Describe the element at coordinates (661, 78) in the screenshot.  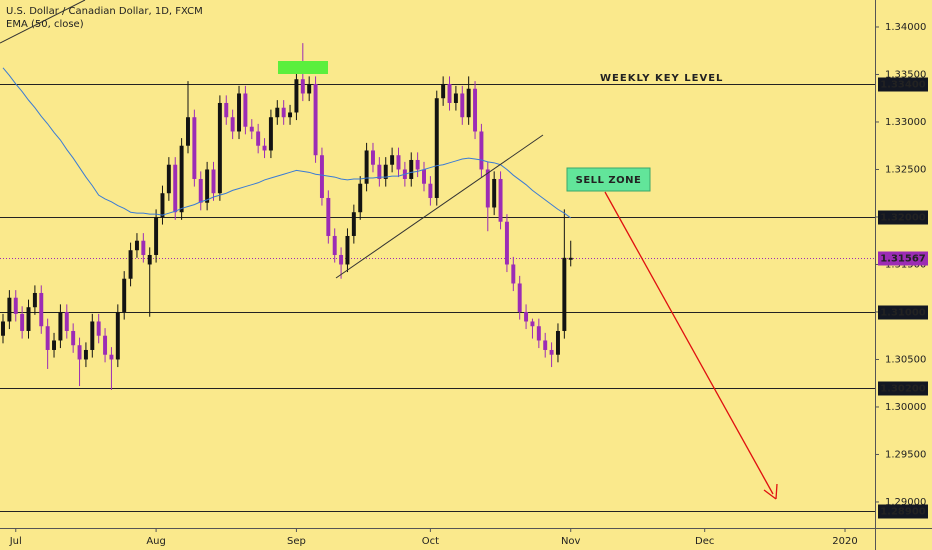
I see `annotation: WEEKLY KEY LEVEL` at that location.